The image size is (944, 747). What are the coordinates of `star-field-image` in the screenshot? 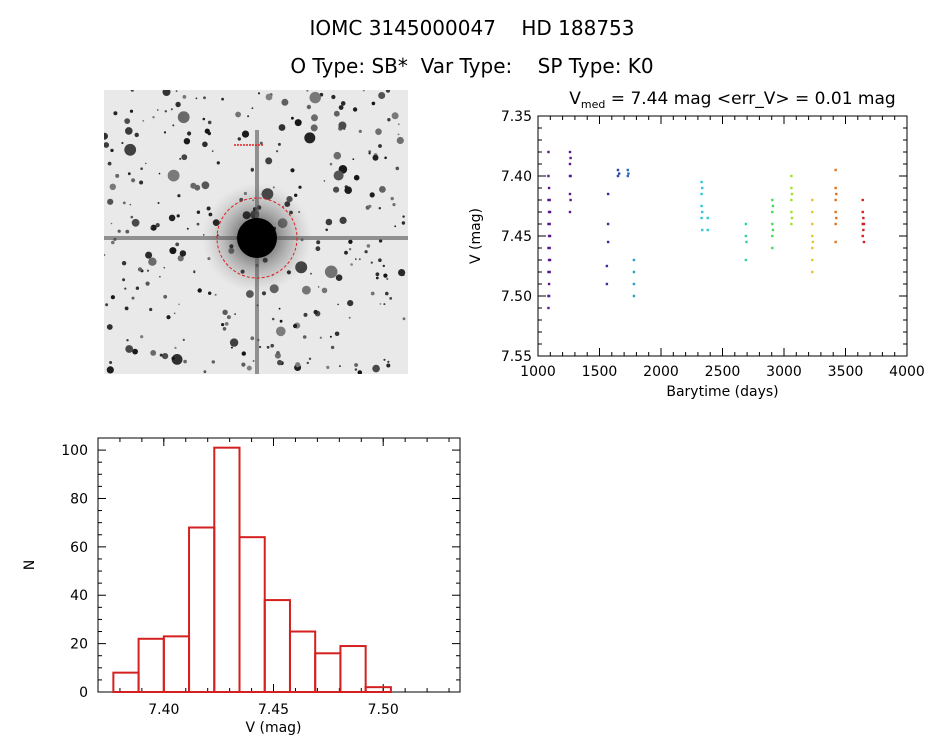 It's located at (256, 232).